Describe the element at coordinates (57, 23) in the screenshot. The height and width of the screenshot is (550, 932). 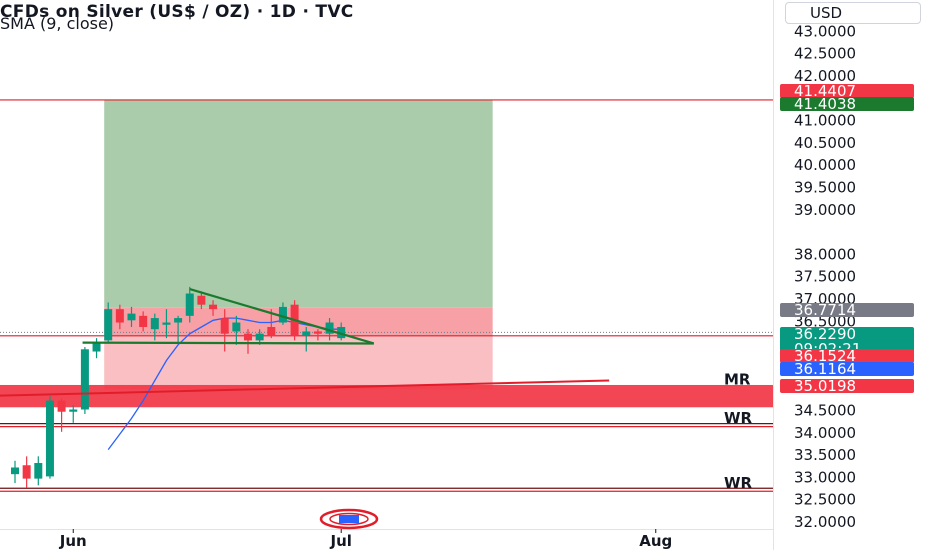
I see `indicator-label: SMA (9, close)` at that location.